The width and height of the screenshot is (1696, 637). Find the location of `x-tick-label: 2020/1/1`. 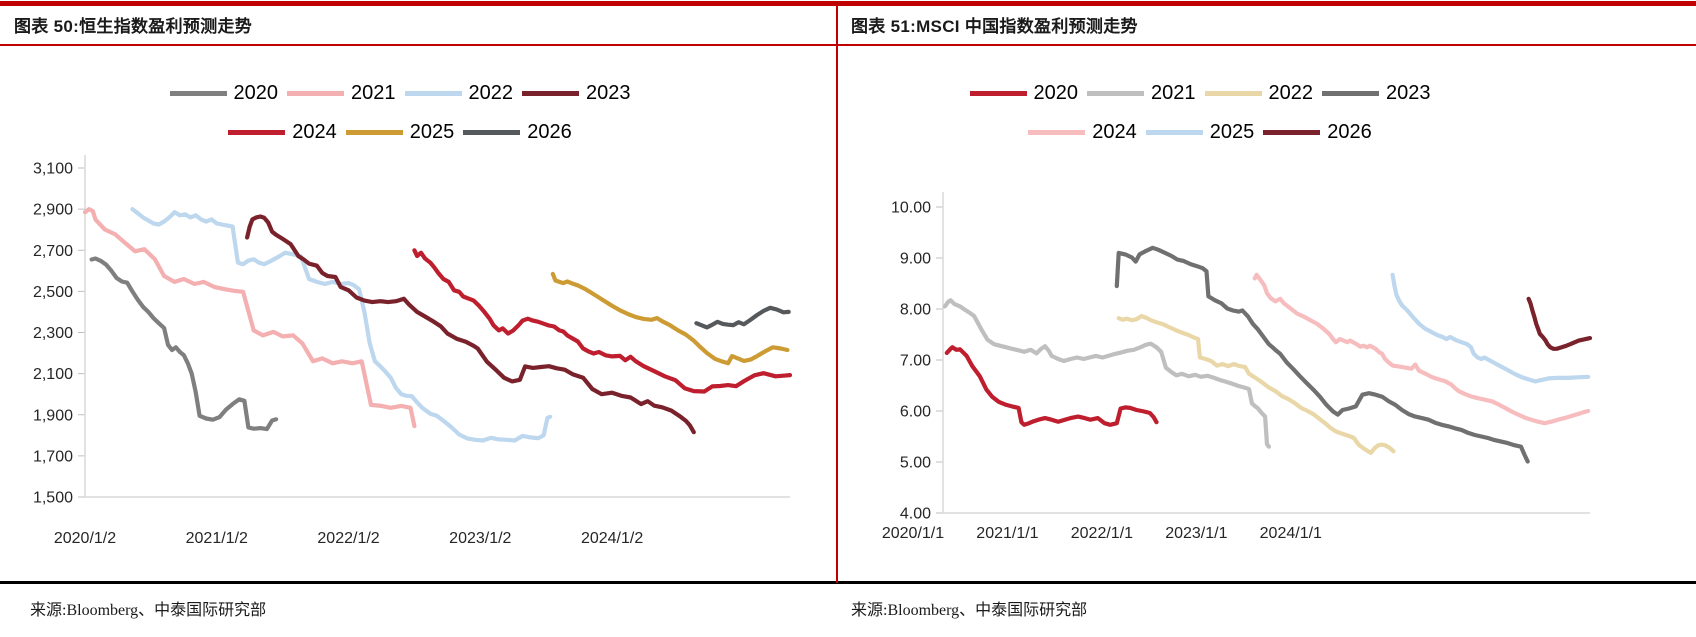

x-tick-label: 2020/1/1 is located at coordinates (913, 533).